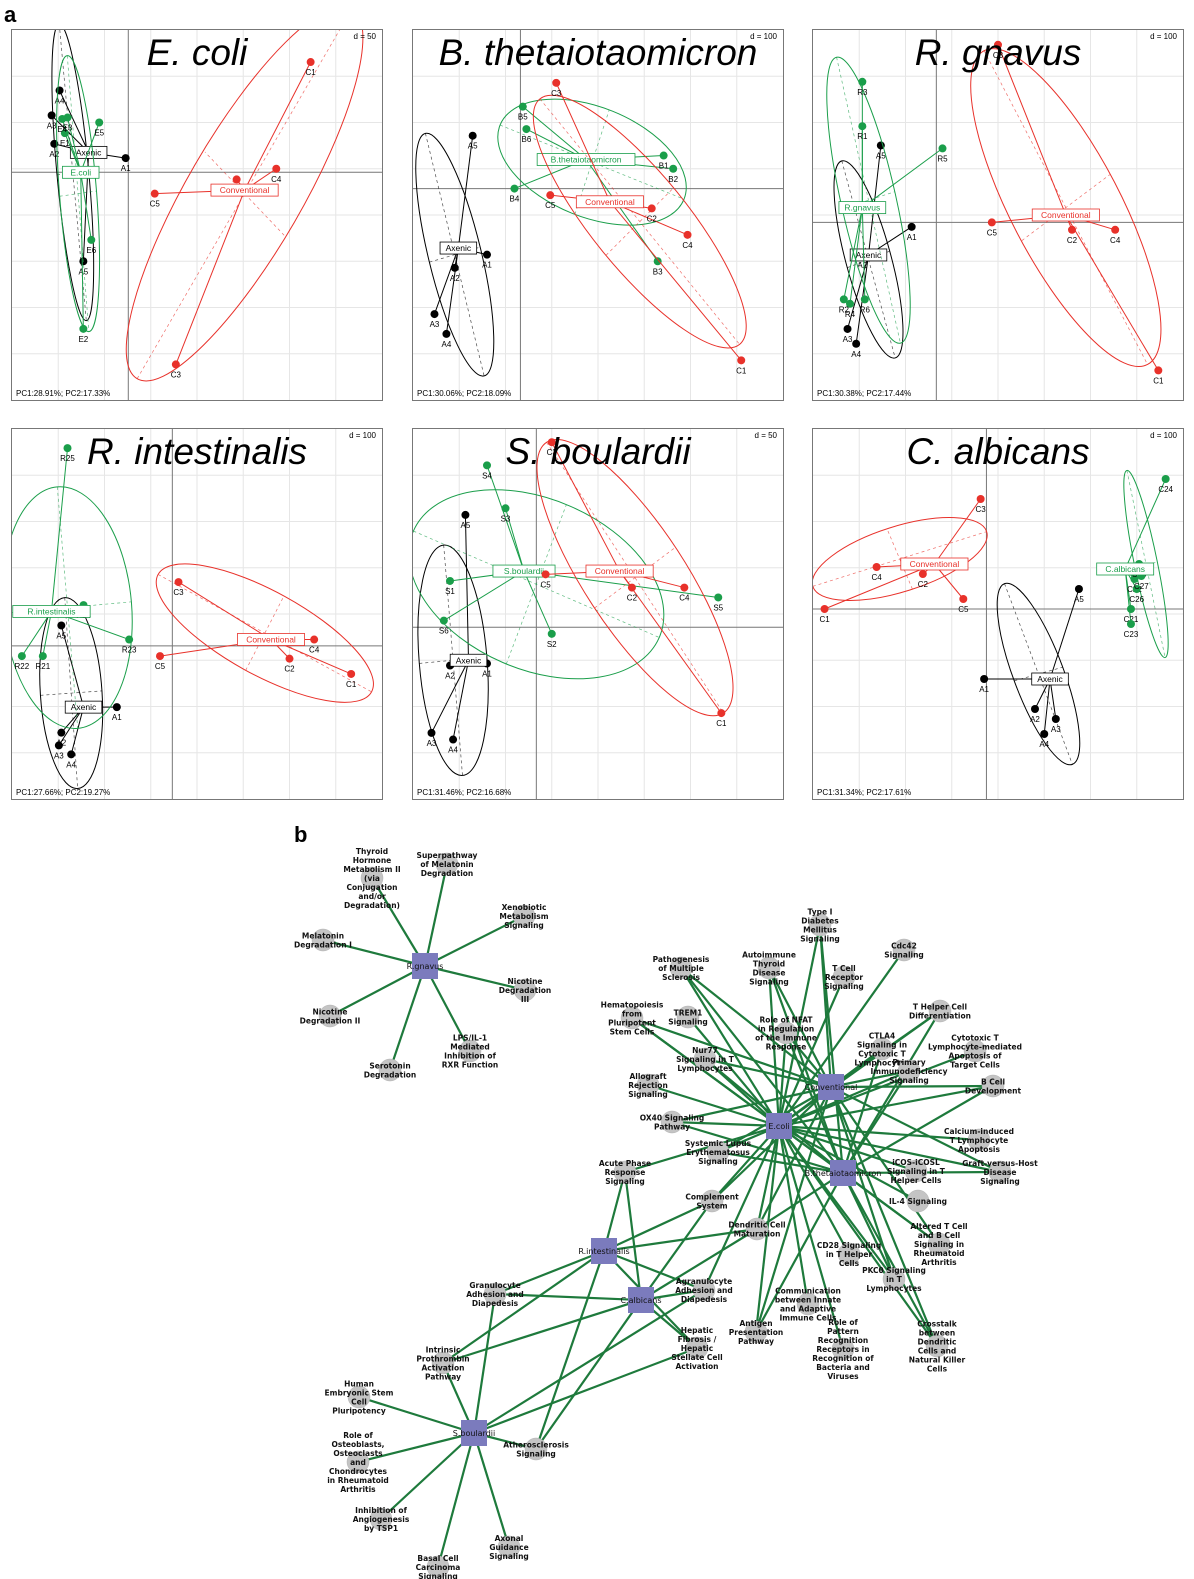  I want to click on grid-scale-label: d = 100, so click(362, 435).